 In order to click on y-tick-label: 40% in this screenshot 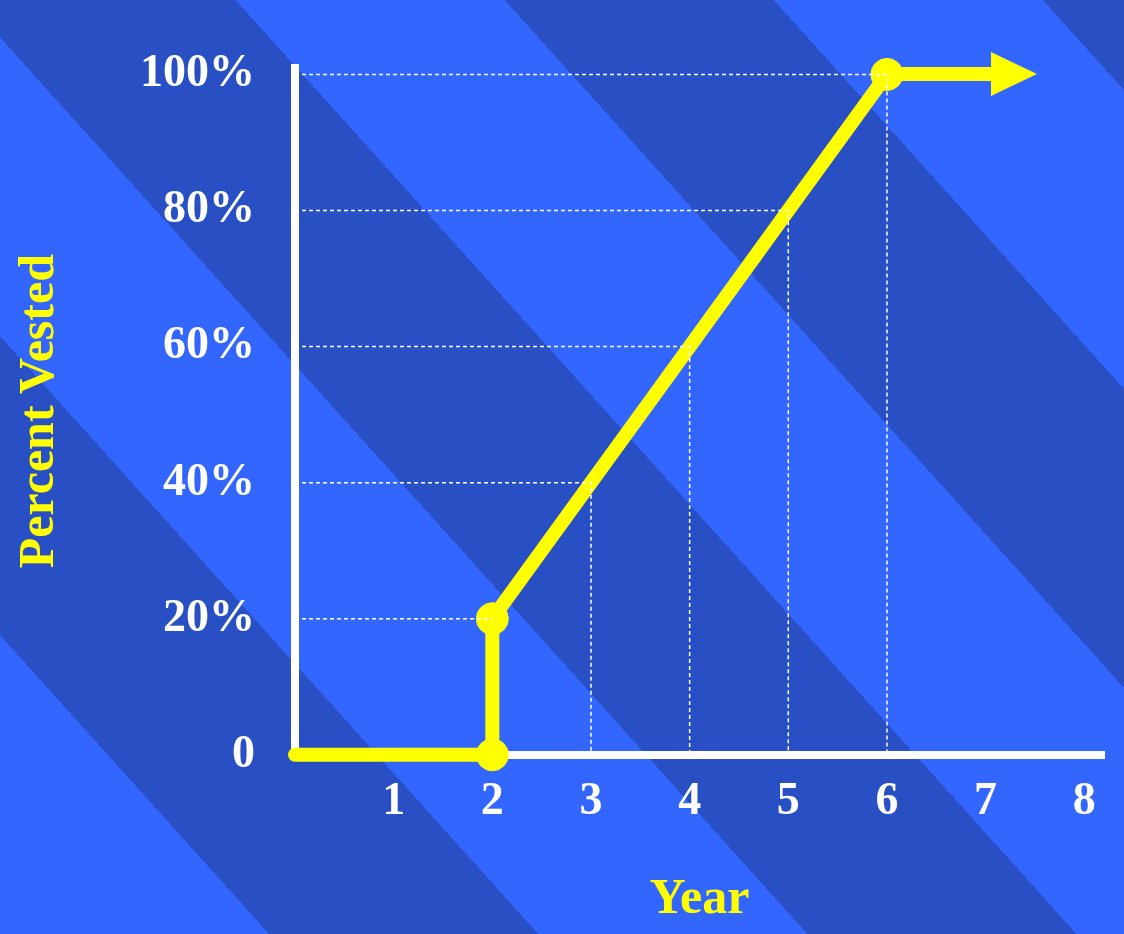, I will do `click(209, 479)`.